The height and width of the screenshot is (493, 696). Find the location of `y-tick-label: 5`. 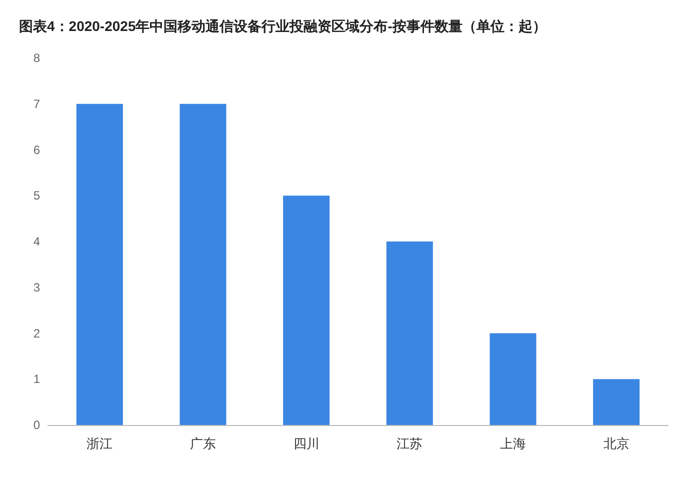

y-tick-label: 5 is located at coordinates (36, 195).